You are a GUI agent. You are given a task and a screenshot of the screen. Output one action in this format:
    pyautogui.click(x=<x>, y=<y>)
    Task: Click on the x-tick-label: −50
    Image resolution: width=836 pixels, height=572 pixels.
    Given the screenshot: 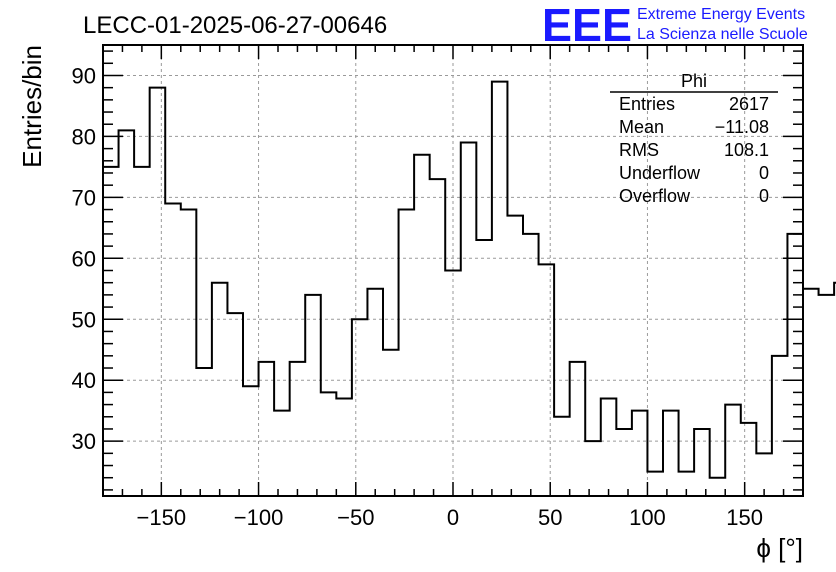 What is the action you would take?
    pyautogui.click(x=355, y=517)
    